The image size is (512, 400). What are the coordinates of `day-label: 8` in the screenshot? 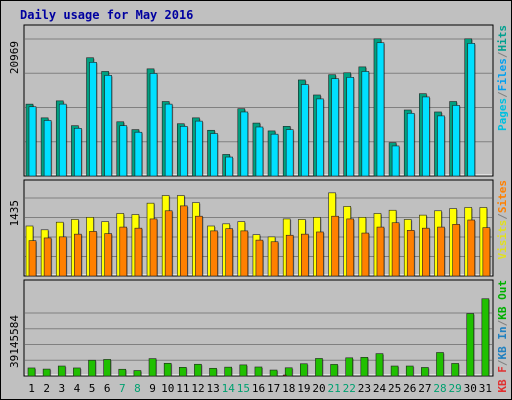 It's located at (137, 388).